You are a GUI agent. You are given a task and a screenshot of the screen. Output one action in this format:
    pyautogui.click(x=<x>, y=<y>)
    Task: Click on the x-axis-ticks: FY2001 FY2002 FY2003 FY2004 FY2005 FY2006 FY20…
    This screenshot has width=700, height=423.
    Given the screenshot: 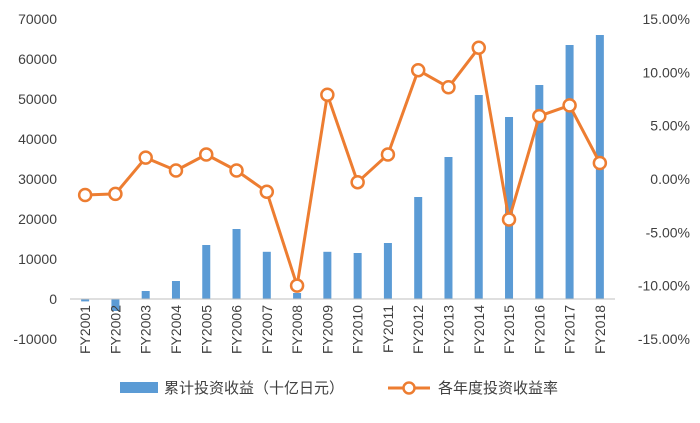 What is the action you would take?
    pyautogui.click(x=342, y=329)
    